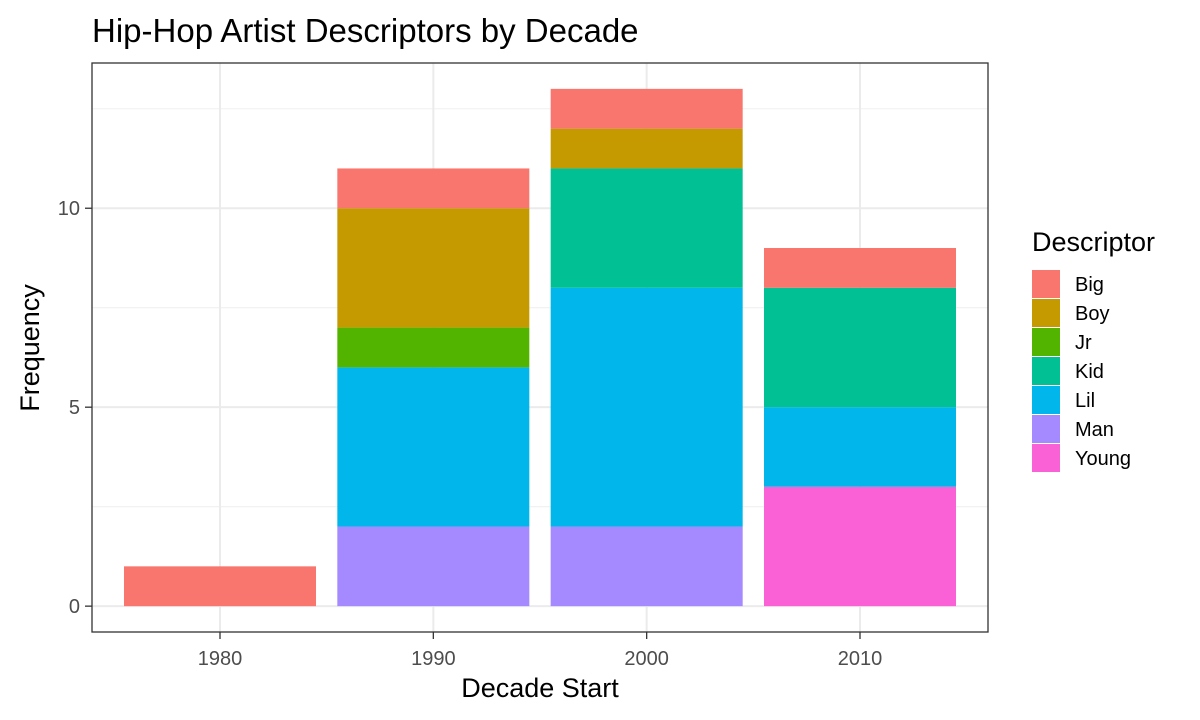  Describe the element at coordinates (540, 688) in the screenshot. I see `x-axis-title: Decade Start` at that location.